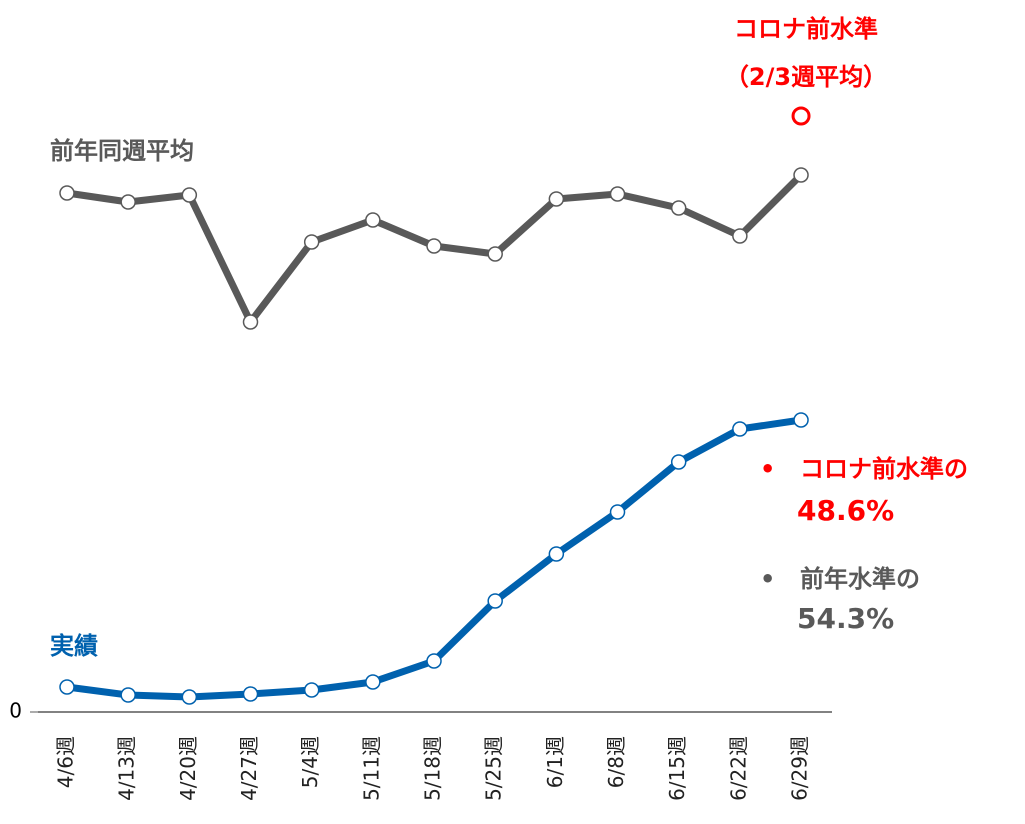 The width and height of the screenshot is (1025, 824). Describe the element at coordinates (249, 768) in the screenshot. I see `x-tick-label: 4/27週` at that location.